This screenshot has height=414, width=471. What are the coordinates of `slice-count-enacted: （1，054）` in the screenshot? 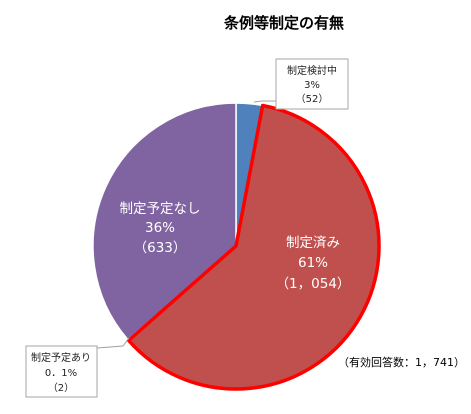 It's located at (313, 284).